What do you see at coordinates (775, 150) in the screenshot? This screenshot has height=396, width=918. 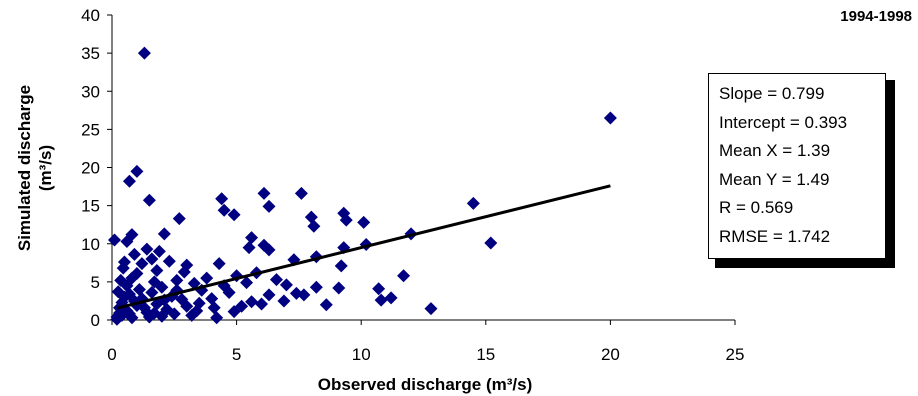 I see `stat-mean-x: Mean X = 1.39` at bounding box center [775, 150].